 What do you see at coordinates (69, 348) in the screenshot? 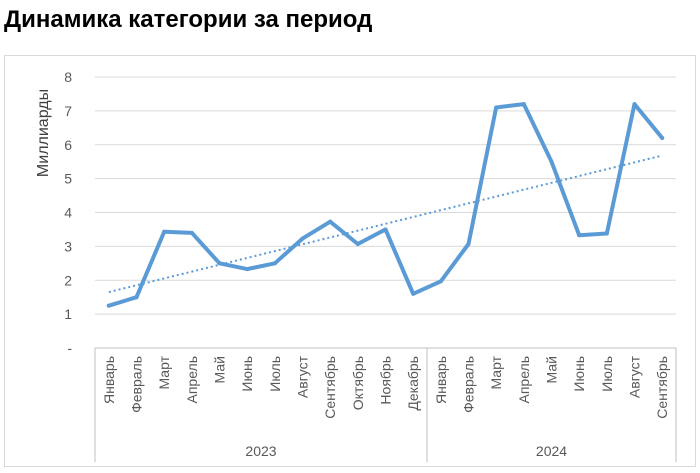
I see `y-tick-label: -` at bounding box center [69, 348].